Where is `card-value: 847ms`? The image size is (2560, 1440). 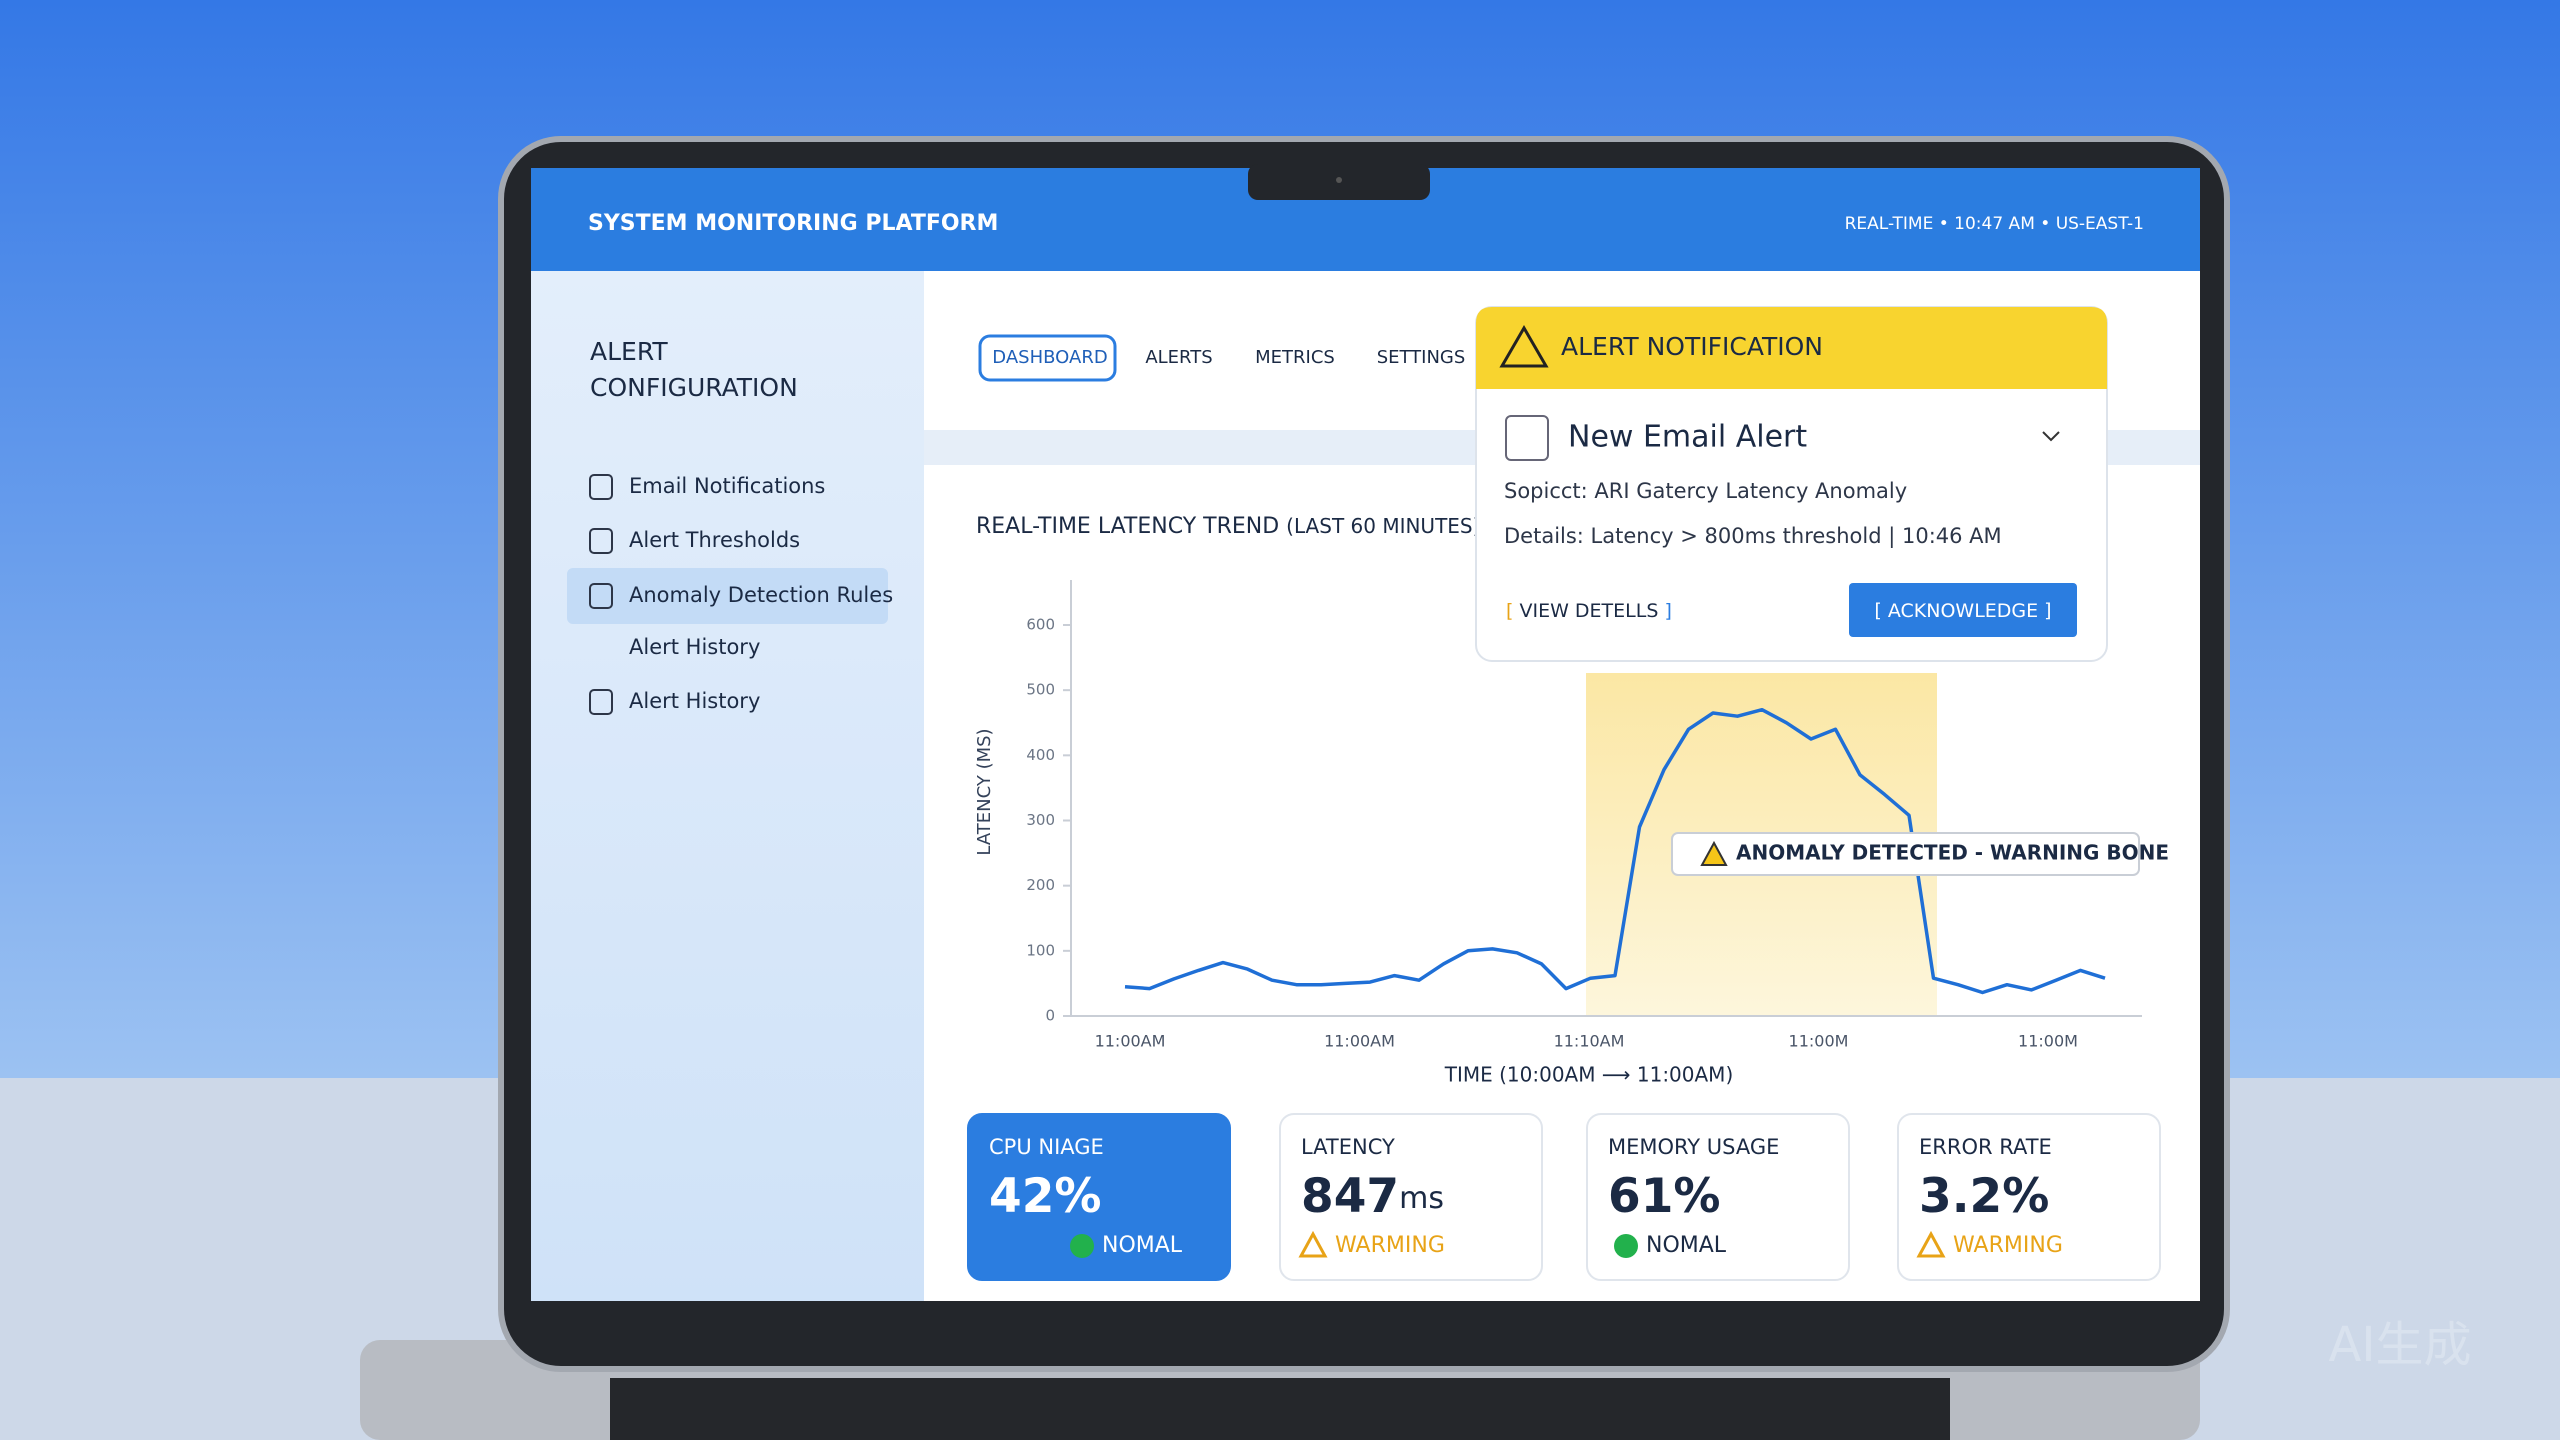
card-value: 847ms is located at coordinates (1372, 1196).